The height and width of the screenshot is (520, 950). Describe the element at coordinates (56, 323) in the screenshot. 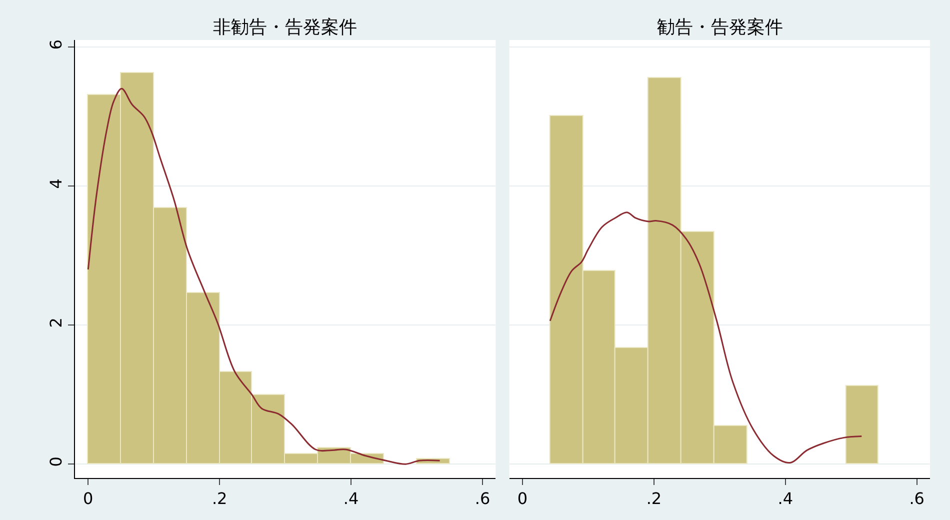

I see `y-tick-label: 2` at that location.